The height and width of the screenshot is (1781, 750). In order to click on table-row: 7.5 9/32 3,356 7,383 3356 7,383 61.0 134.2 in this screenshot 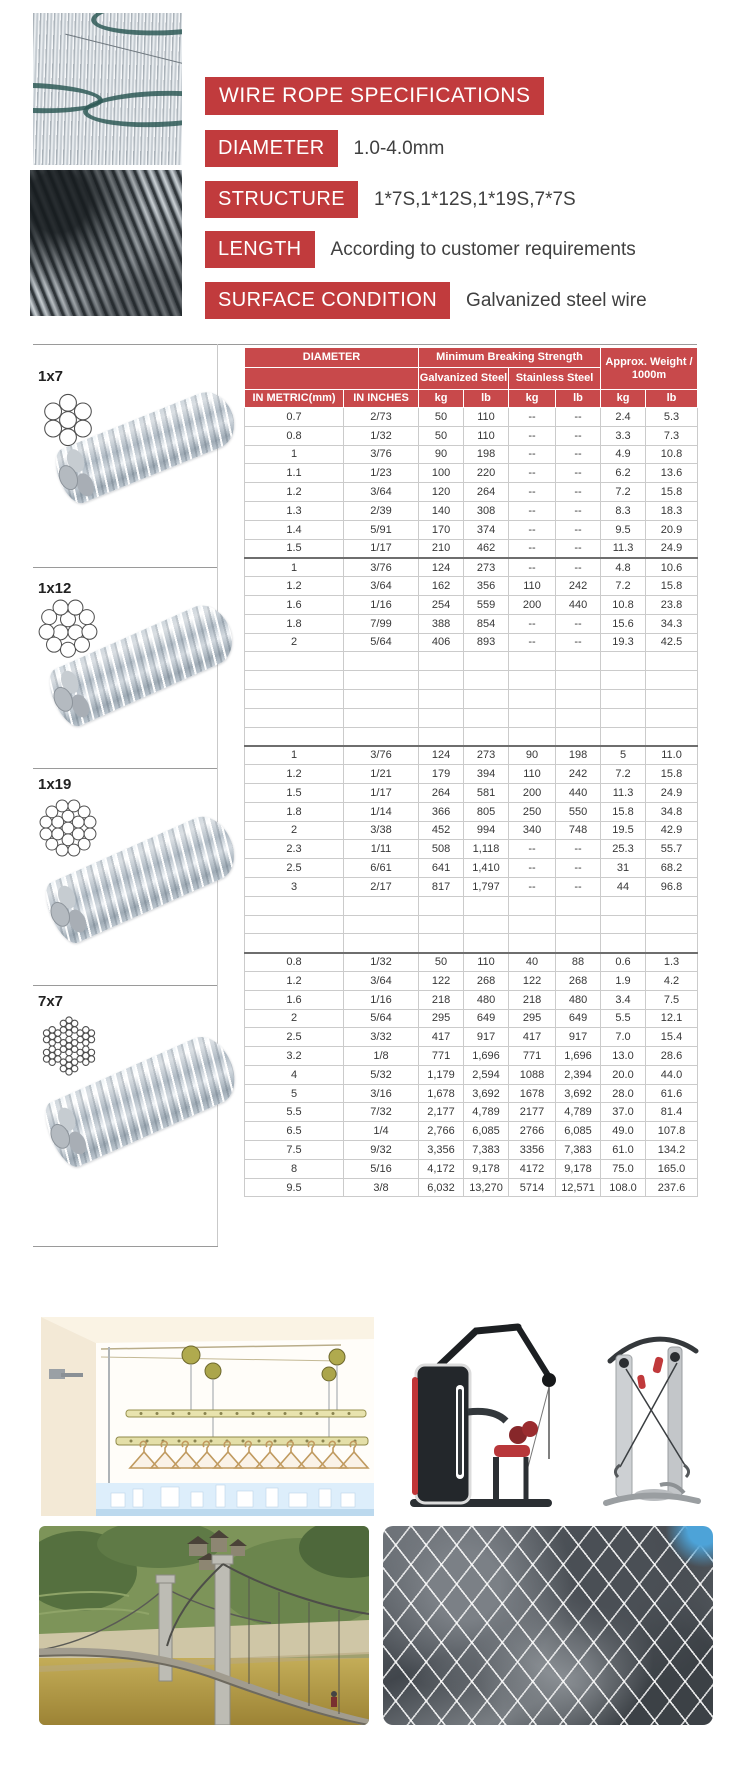, I will do `click(471, 1150)`.